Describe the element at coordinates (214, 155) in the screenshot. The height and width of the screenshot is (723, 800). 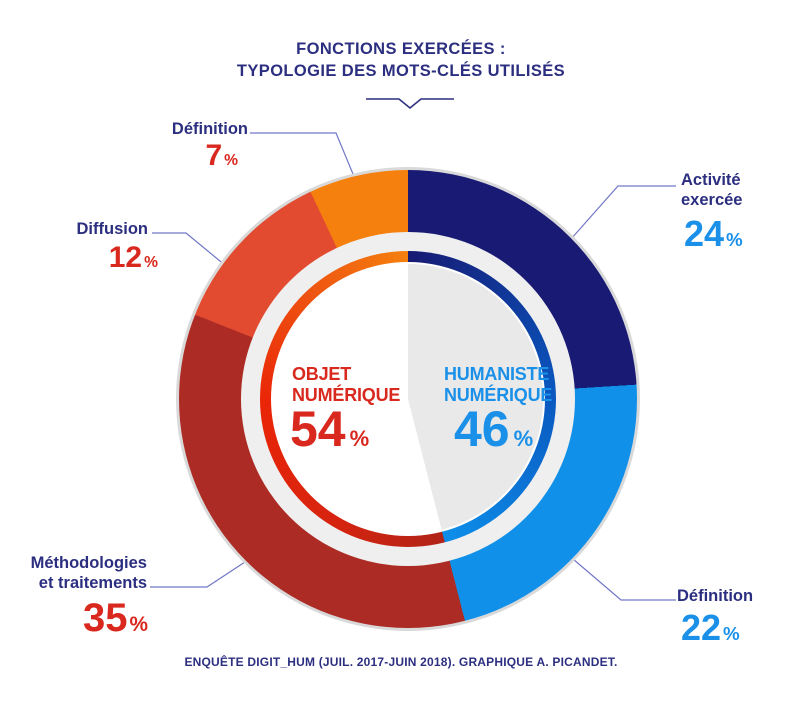
I see `value-text: 7` at that location.